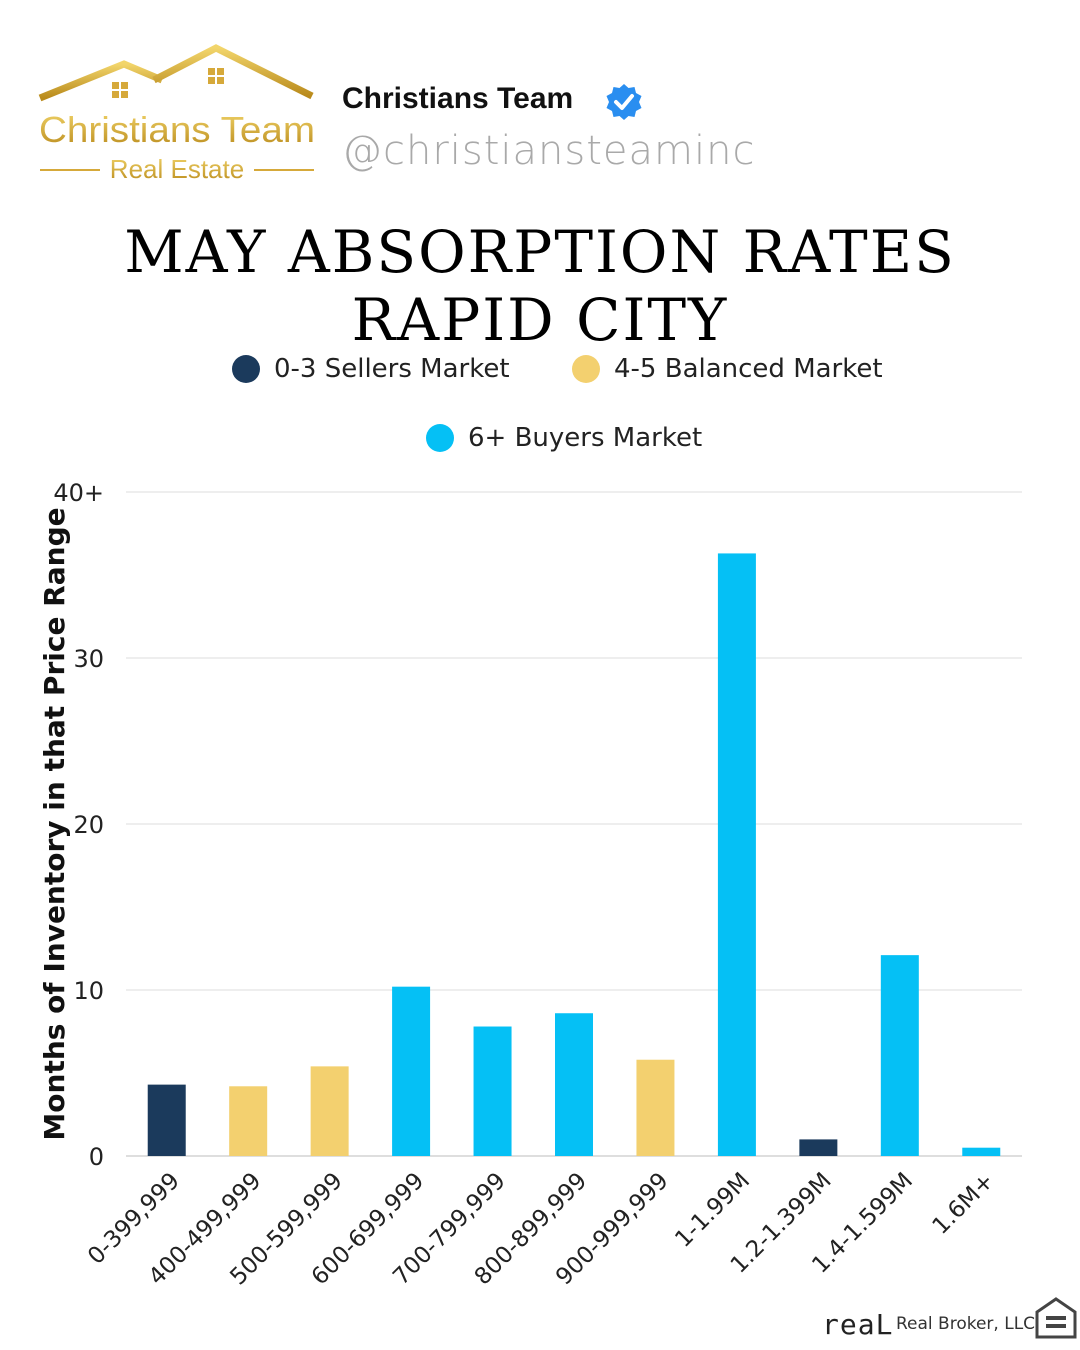  Describe the element at coordinates (458, 98) in the screenshot. I see `profile-name: Christians Team` at that location.